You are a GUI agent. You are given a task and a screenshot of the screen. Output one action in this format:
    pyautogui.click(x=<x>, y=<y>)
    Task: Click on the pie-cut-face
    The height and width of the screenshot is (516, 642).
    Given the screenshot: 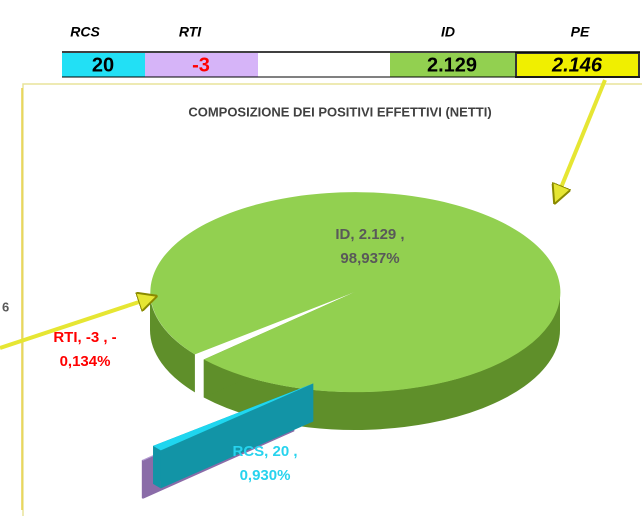 What is the action you would take?
    pyautogui.click(x=237, y=436)
    